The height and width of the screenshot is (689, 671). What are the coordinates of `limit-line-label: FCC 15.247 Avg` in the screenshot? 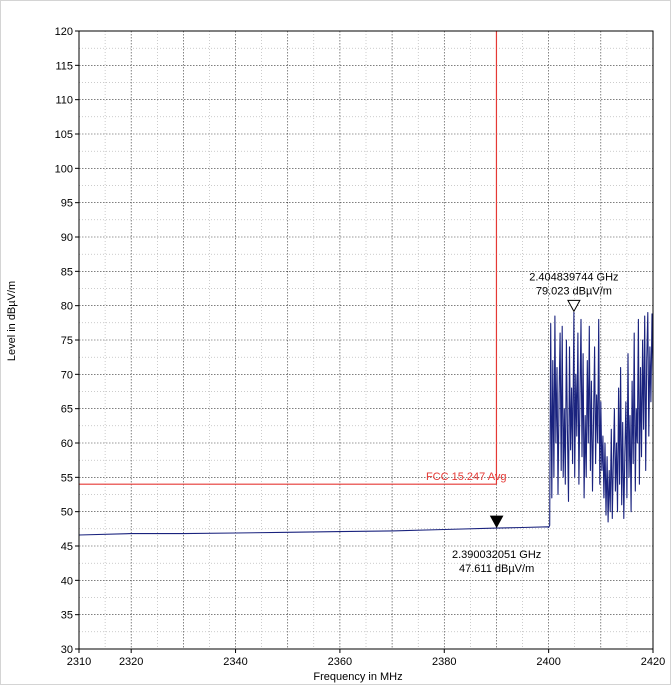 It's located at (466, 477).